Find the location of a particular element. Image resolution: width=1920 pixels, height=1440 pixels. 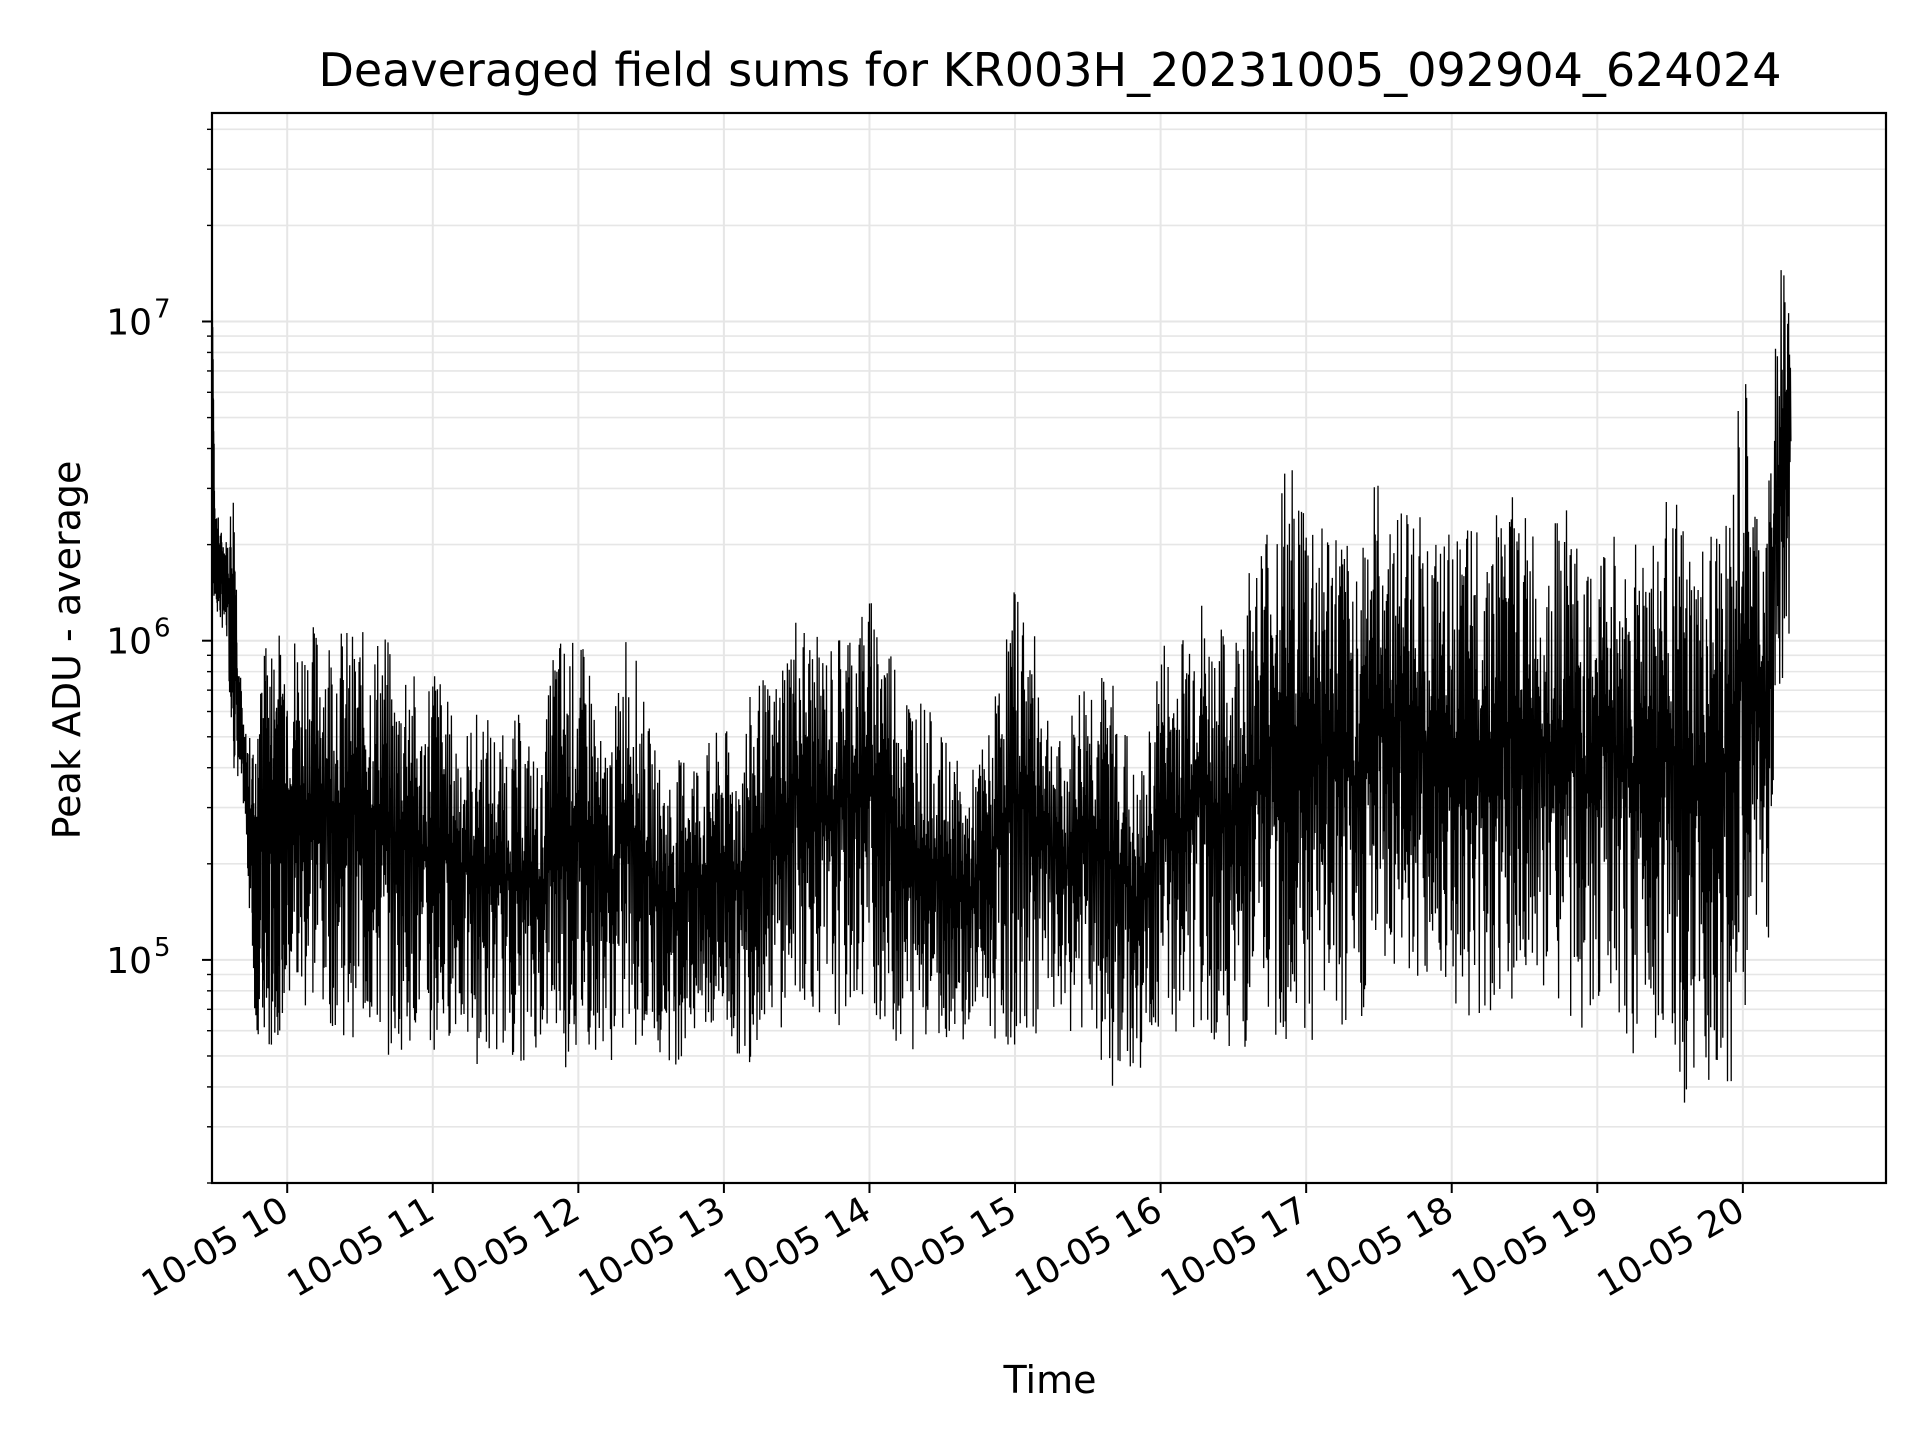

y-tick-exponent: 5 is located at coordinates (162, 948).